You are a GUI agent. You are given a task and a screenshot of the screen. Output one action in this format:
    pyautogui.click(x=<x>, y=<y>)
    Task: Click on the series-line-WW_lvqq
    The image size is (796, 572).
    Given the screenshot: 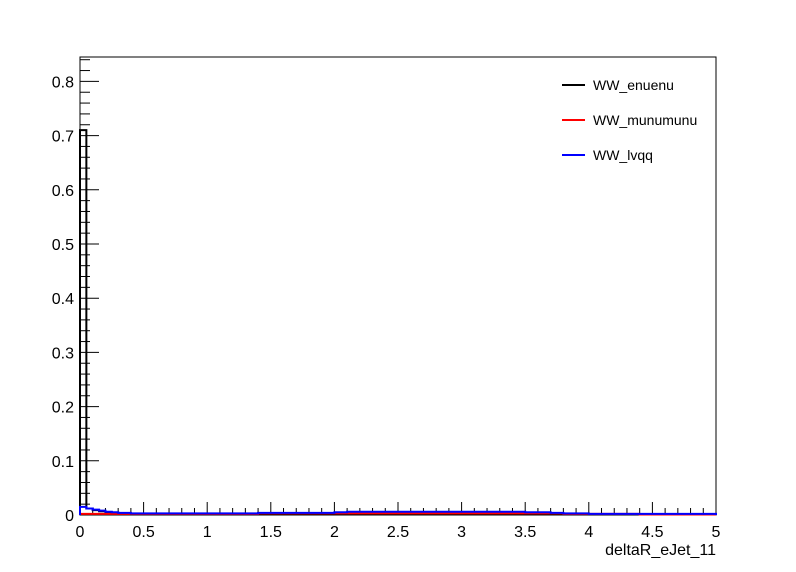 What is the action you would take?
    pyautogui.click(x=398, y=510)
    